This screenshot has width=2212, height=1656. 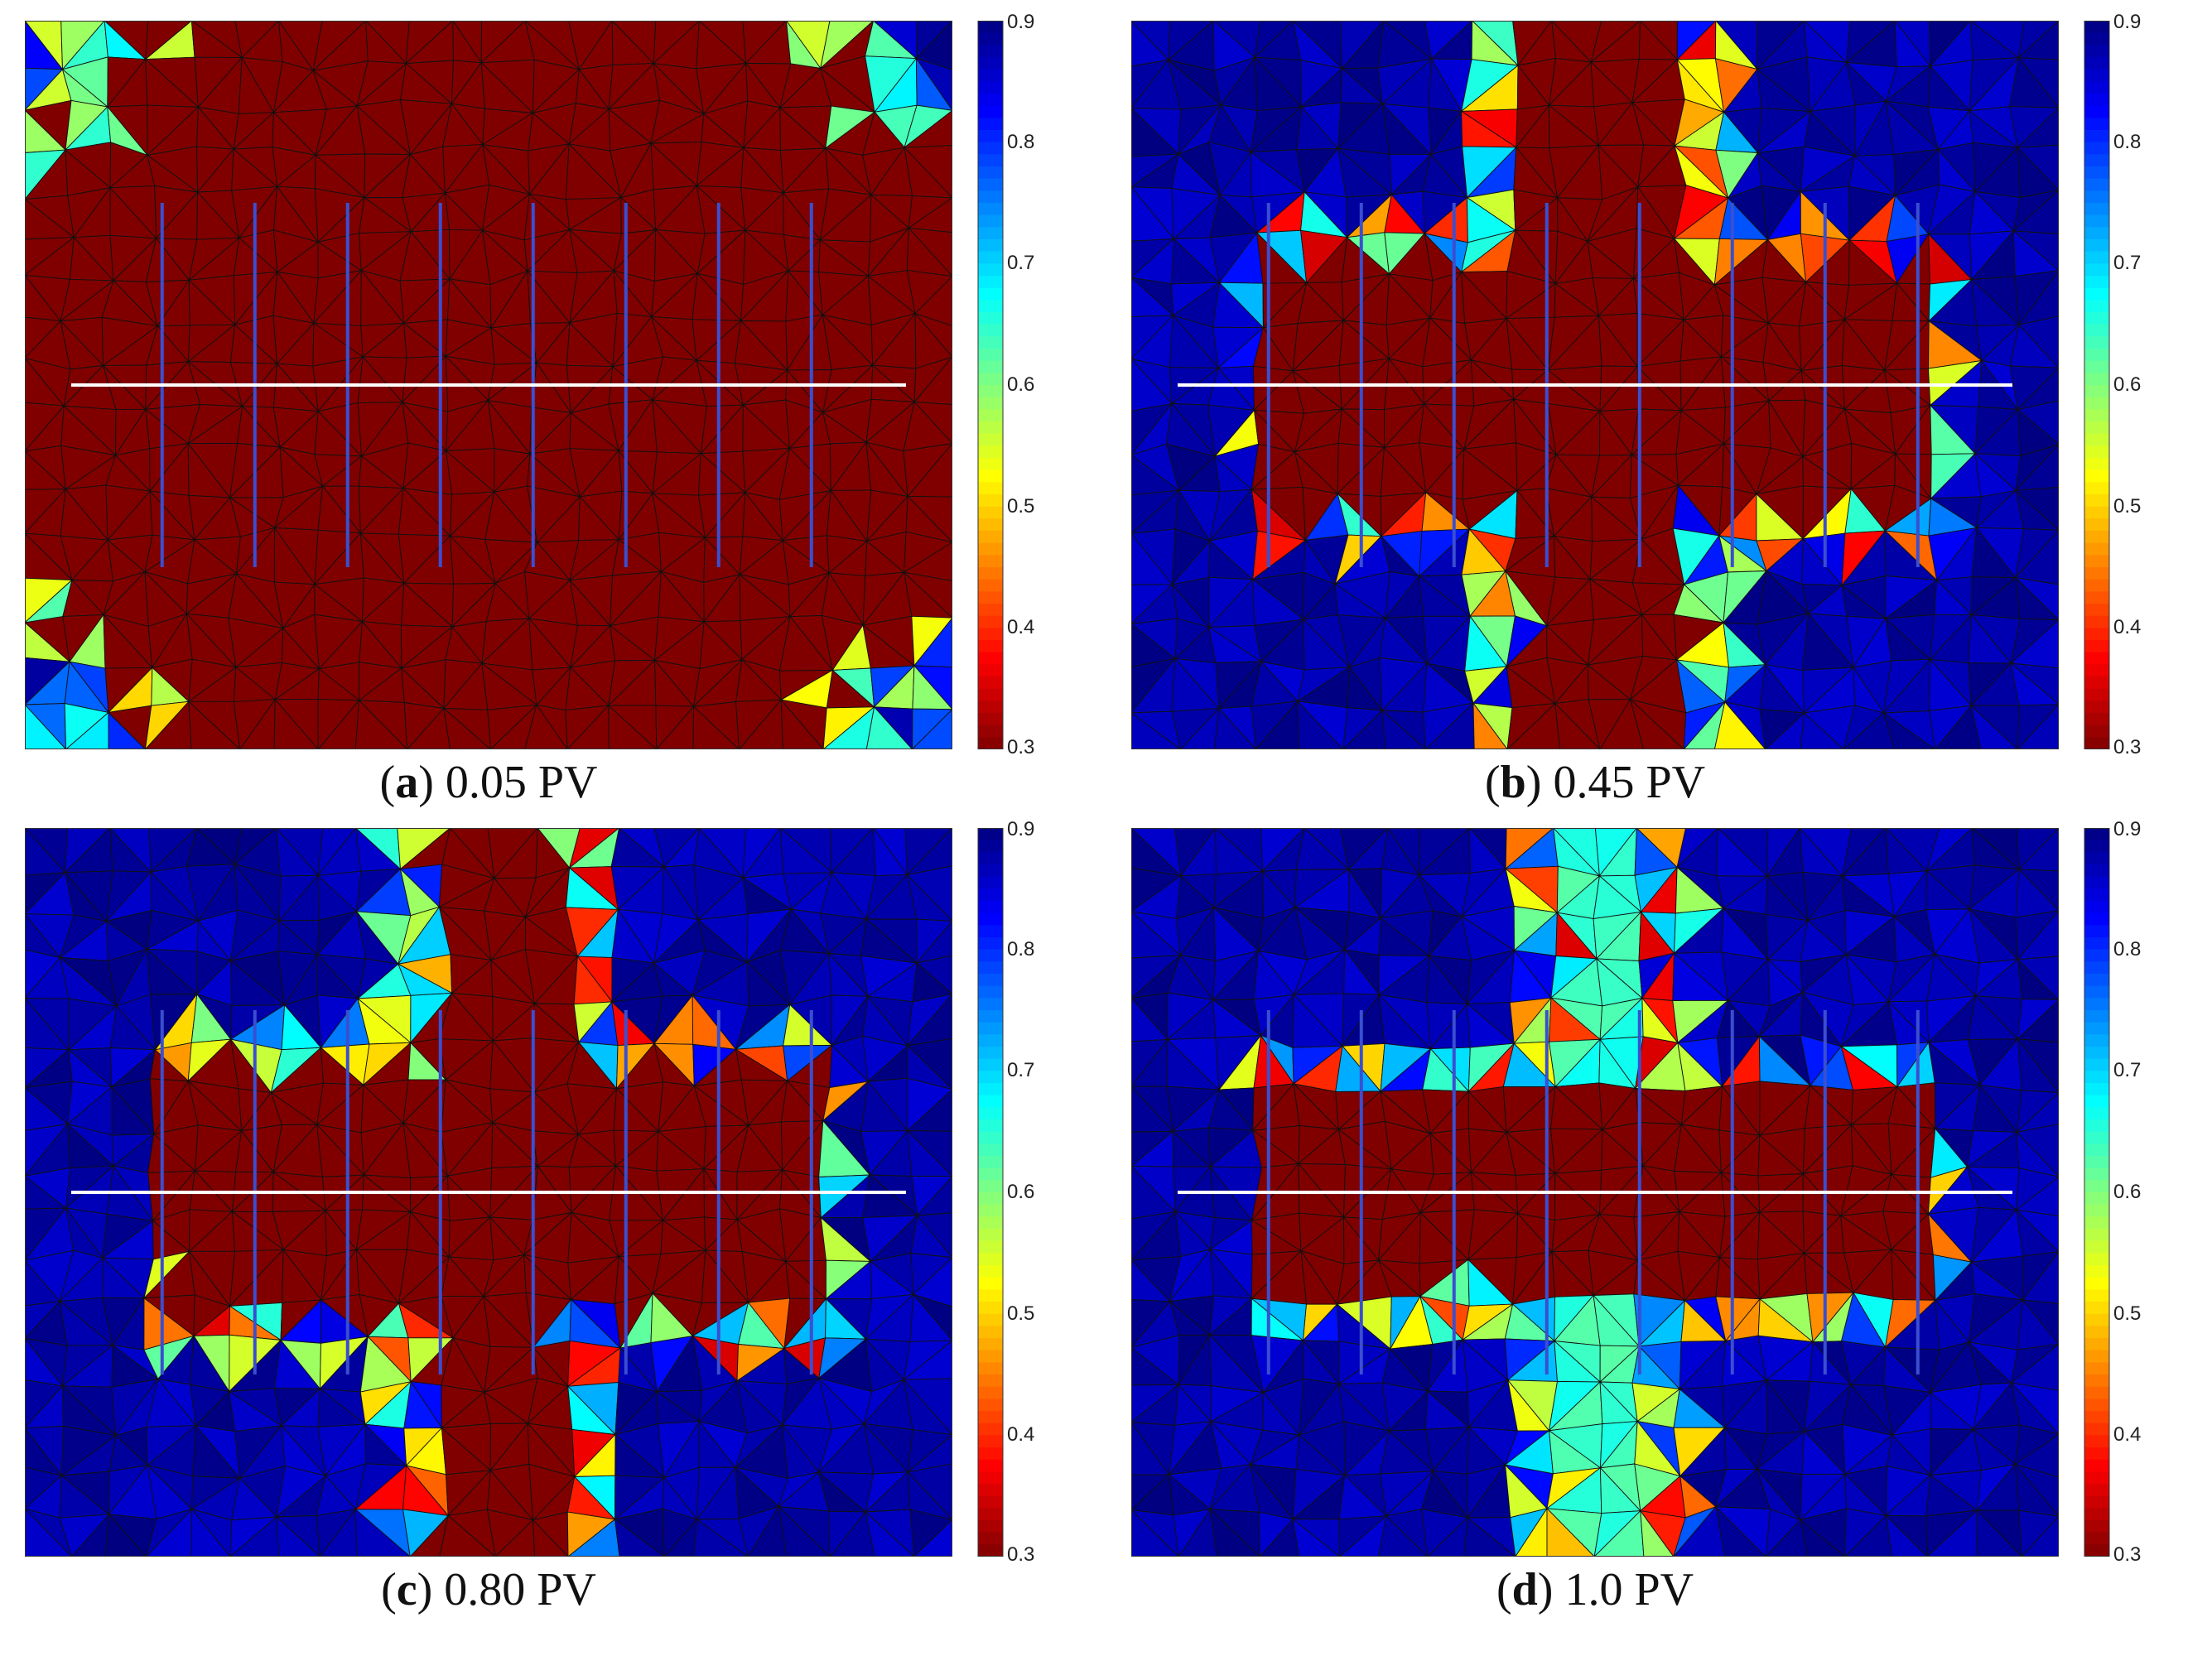 What do you see at coordinates (2097, 385) in the screenshot?
I see `colorbar-frame` at bounding box center [2097, 385].